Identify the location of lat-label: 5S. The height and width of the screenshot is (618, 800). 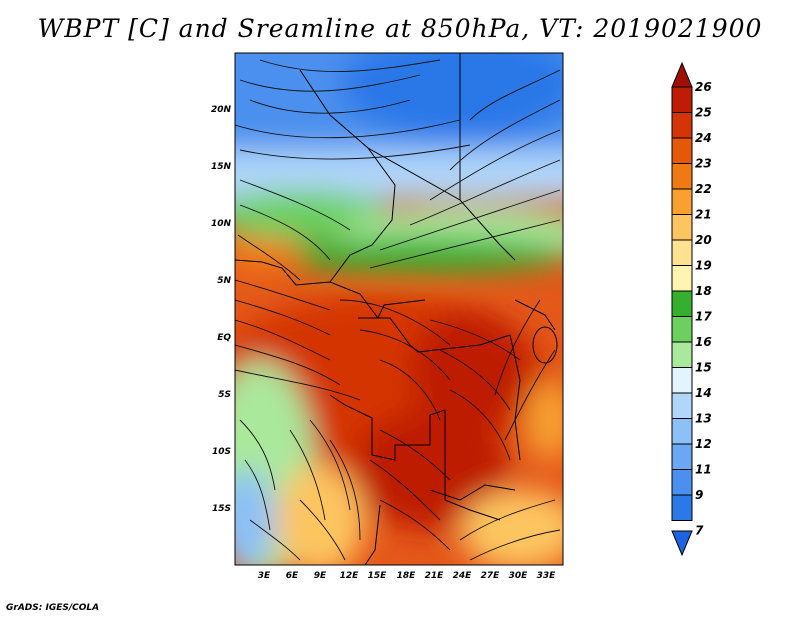
(224, 395).